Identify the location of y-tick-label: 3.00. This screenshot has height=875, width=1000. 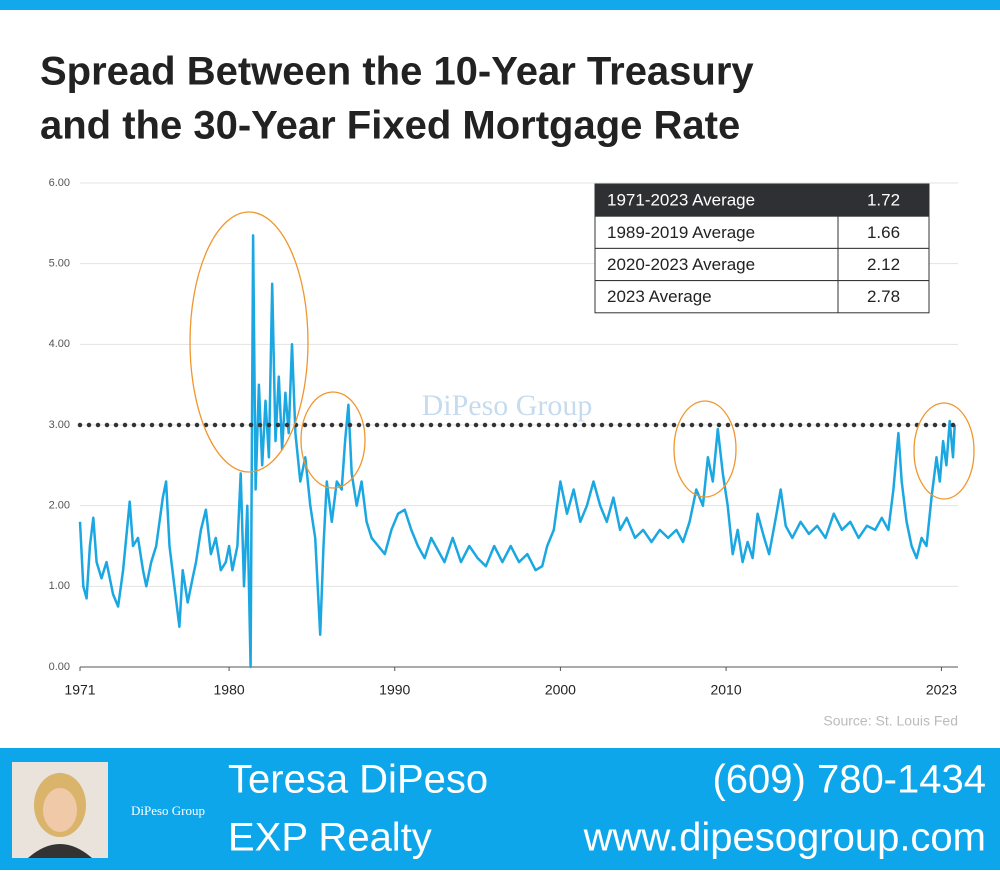
(59, 425).